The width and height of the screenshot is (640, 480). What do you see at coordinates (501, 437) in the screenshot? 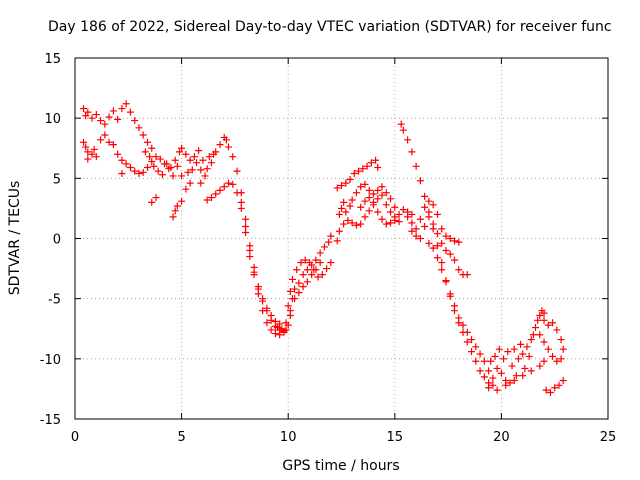
I see `x-tick-label: 20` at bounding box center [501, 437].